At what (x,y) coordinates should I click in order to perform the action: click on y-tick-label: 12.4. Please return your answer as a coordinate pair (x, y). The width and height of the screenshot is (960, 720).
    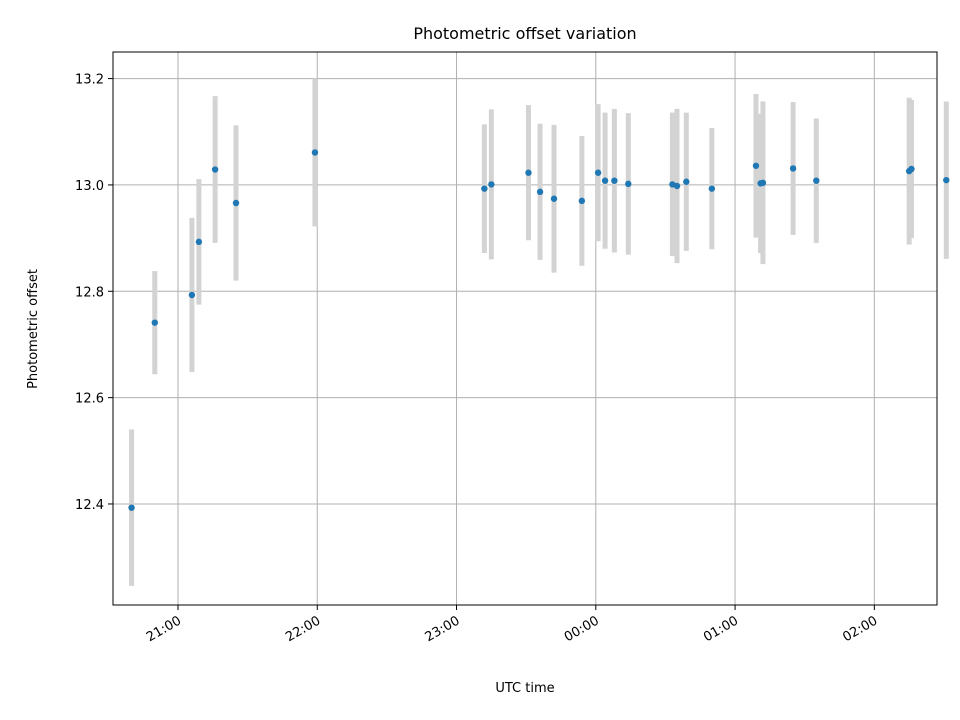
    Looking at the image, I should click on (89, 505).